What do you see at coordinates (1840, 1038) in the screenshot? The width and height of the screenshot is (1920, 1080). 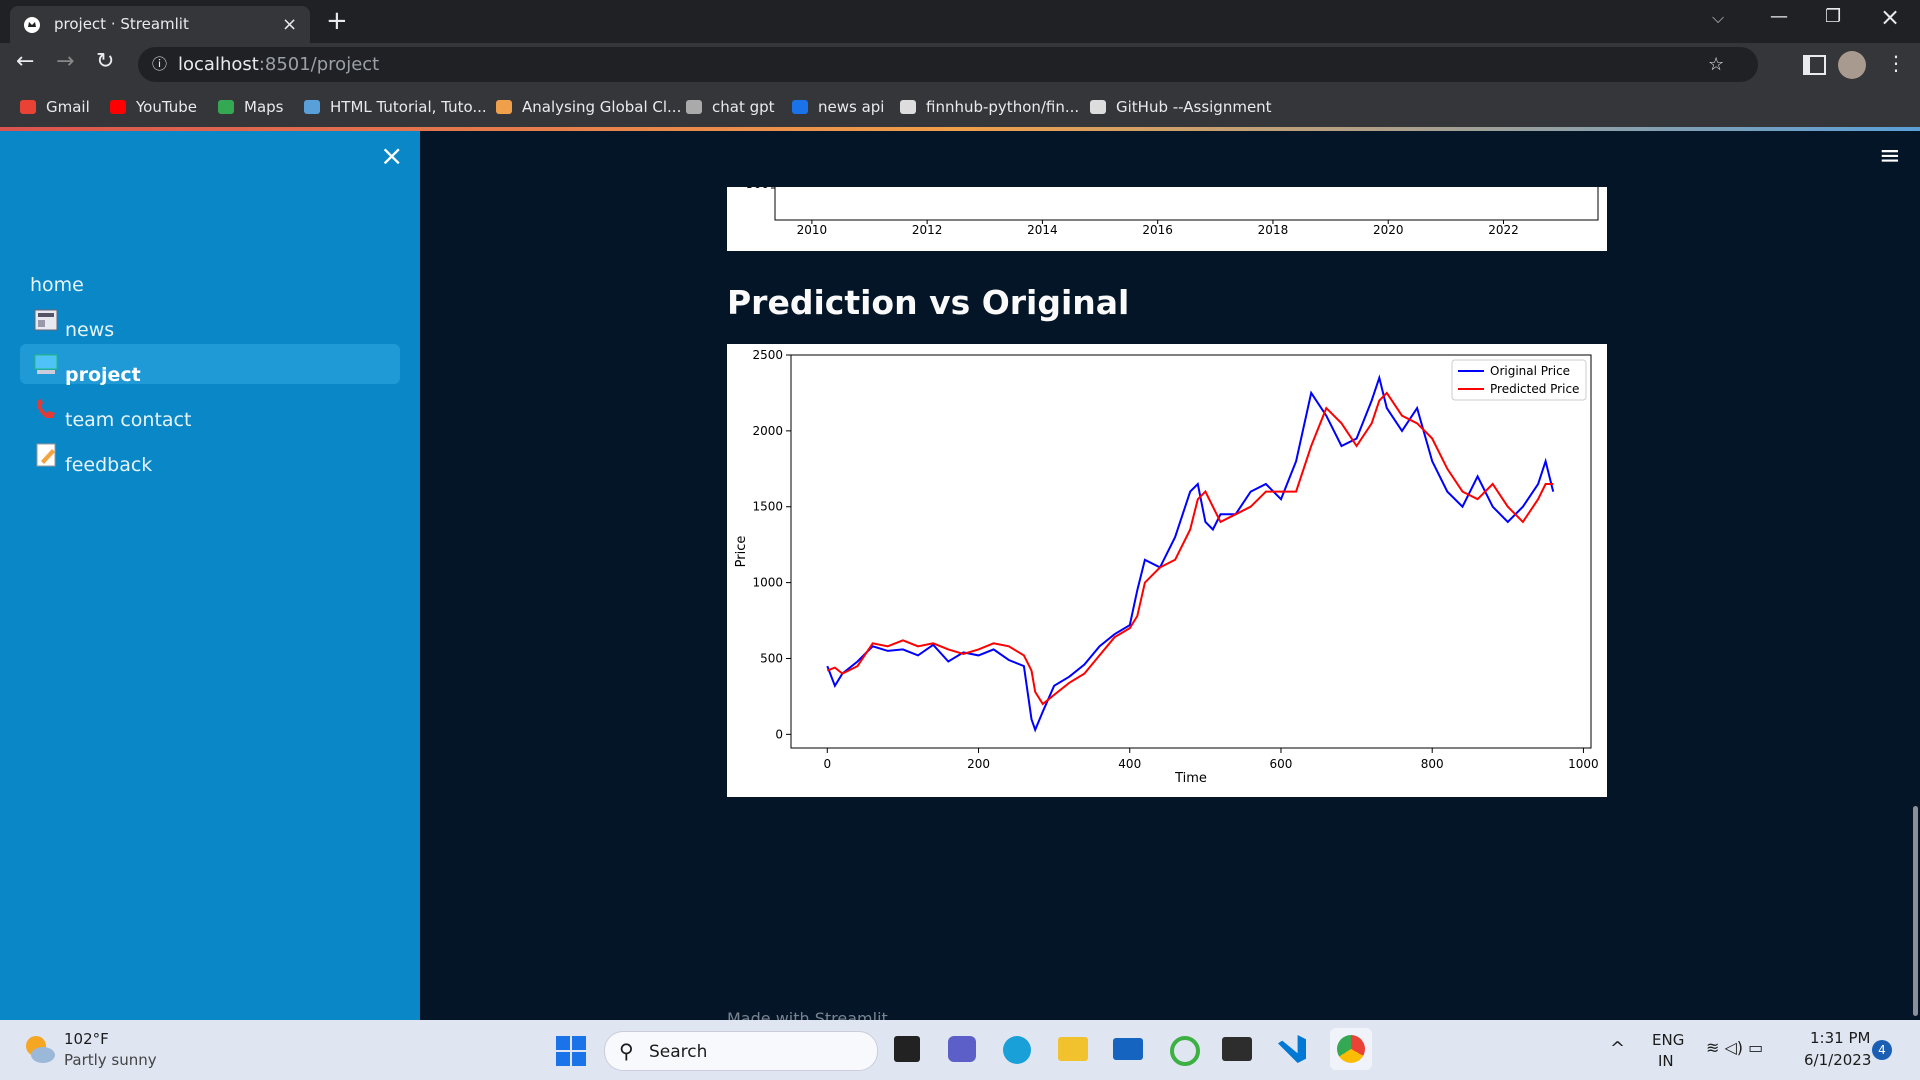 I see `time: 1:31 PM` at bounding box center [1840, 1038].